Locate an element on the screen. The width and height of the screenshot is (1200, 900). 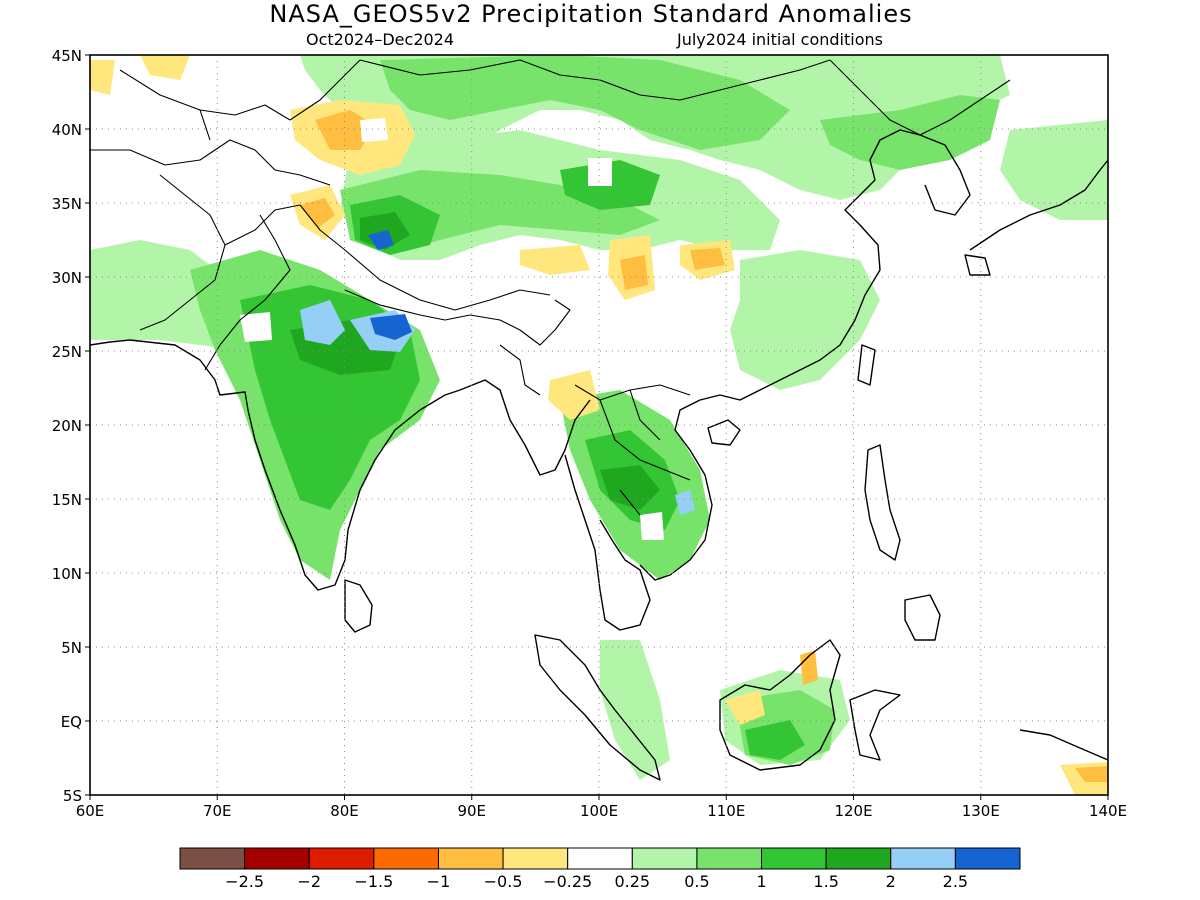
lat-tick-label: 40N is located at coordinates (67, 130).